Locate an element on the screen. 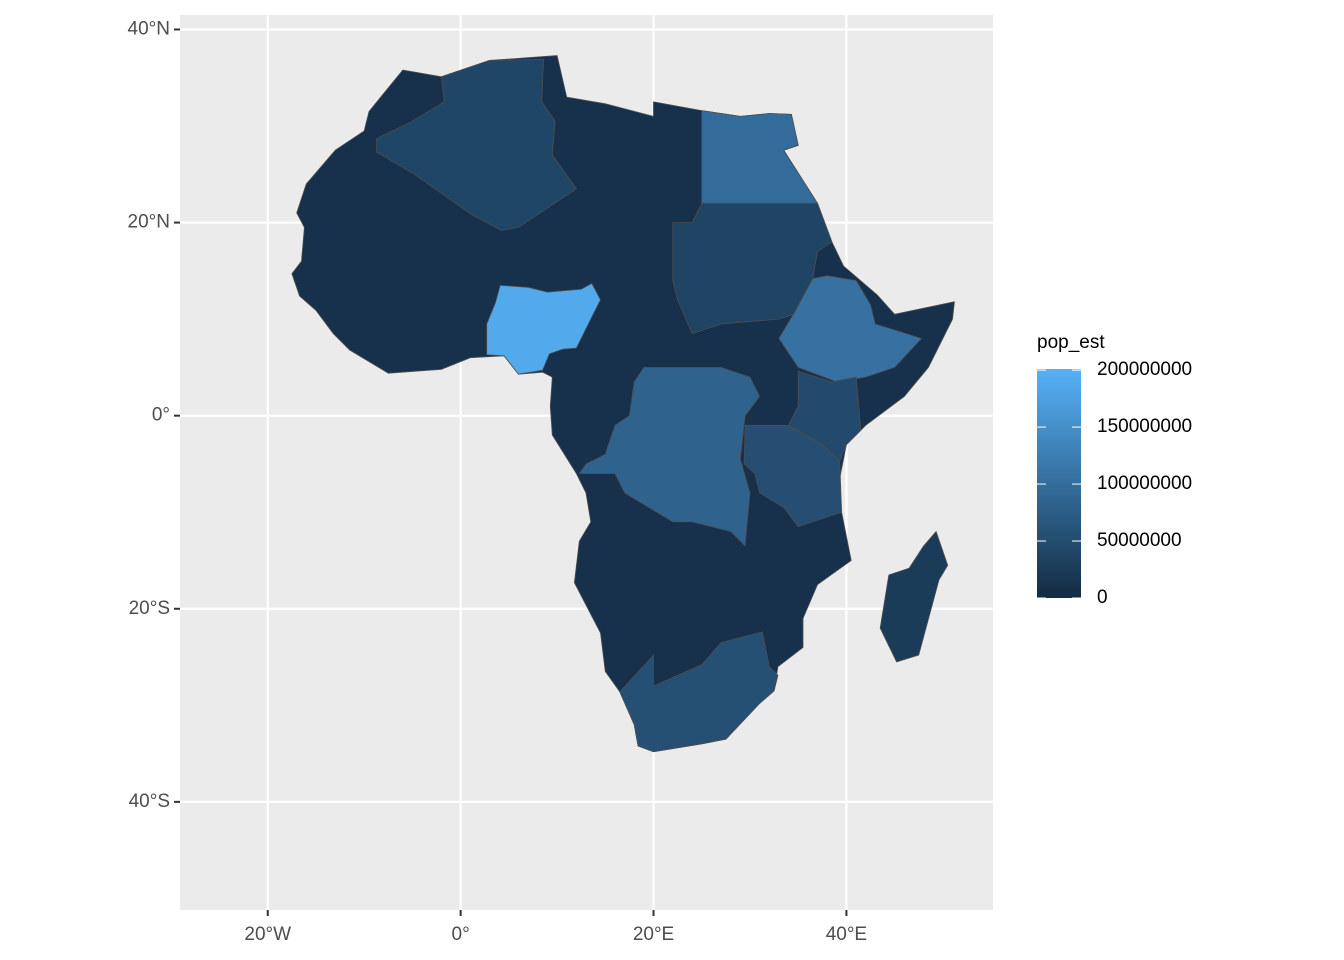 Image resolution: width=1344 pixels, height=960 pixels. legend-label: 200000000 is located at coordinates (1144, 369).